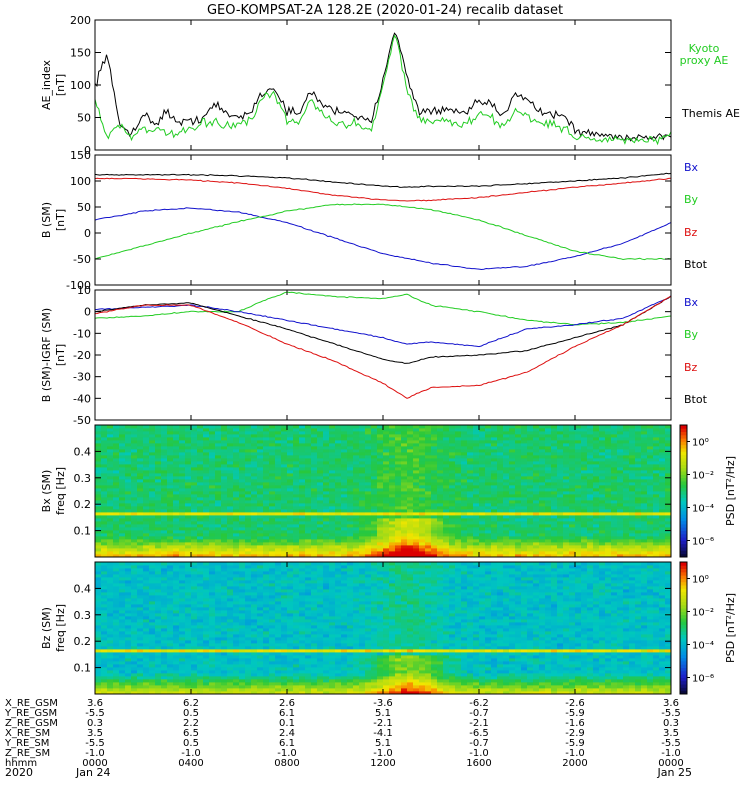 The image size is (750, 800). I want to click on y-axis-label-line: AE_index, so click(46, 84).